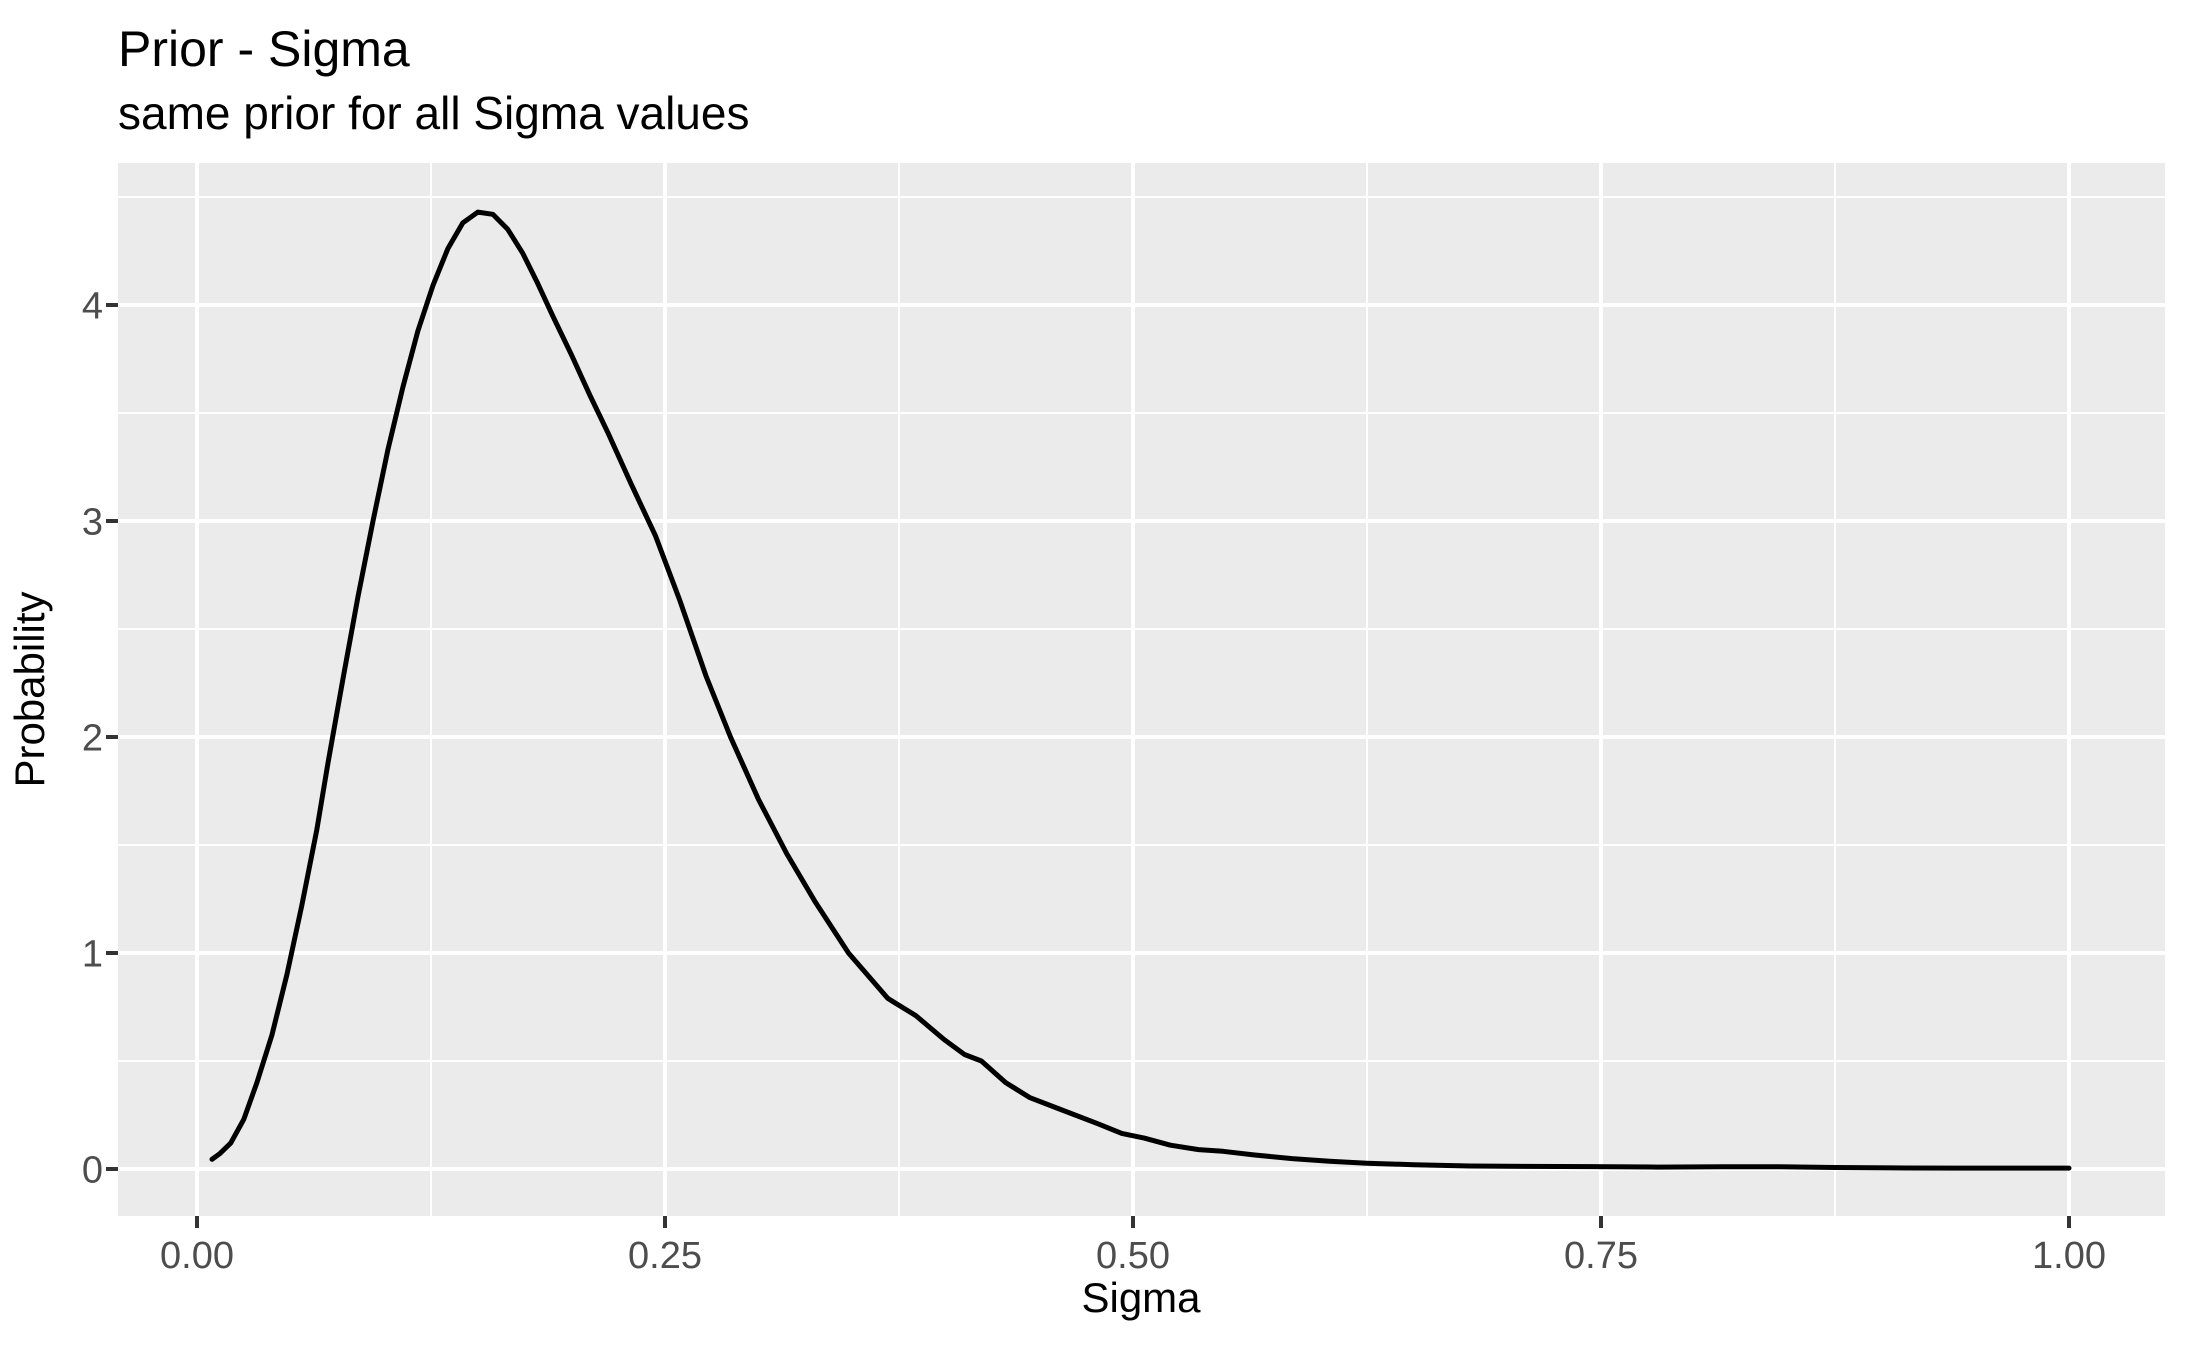 Image resolution: width=2187 pixels, height=1350 pixels. What do you see at coordinates (29, 689) in the screenshot?
I see `y-axis-title: Probability` at bounding box center [29, 689].